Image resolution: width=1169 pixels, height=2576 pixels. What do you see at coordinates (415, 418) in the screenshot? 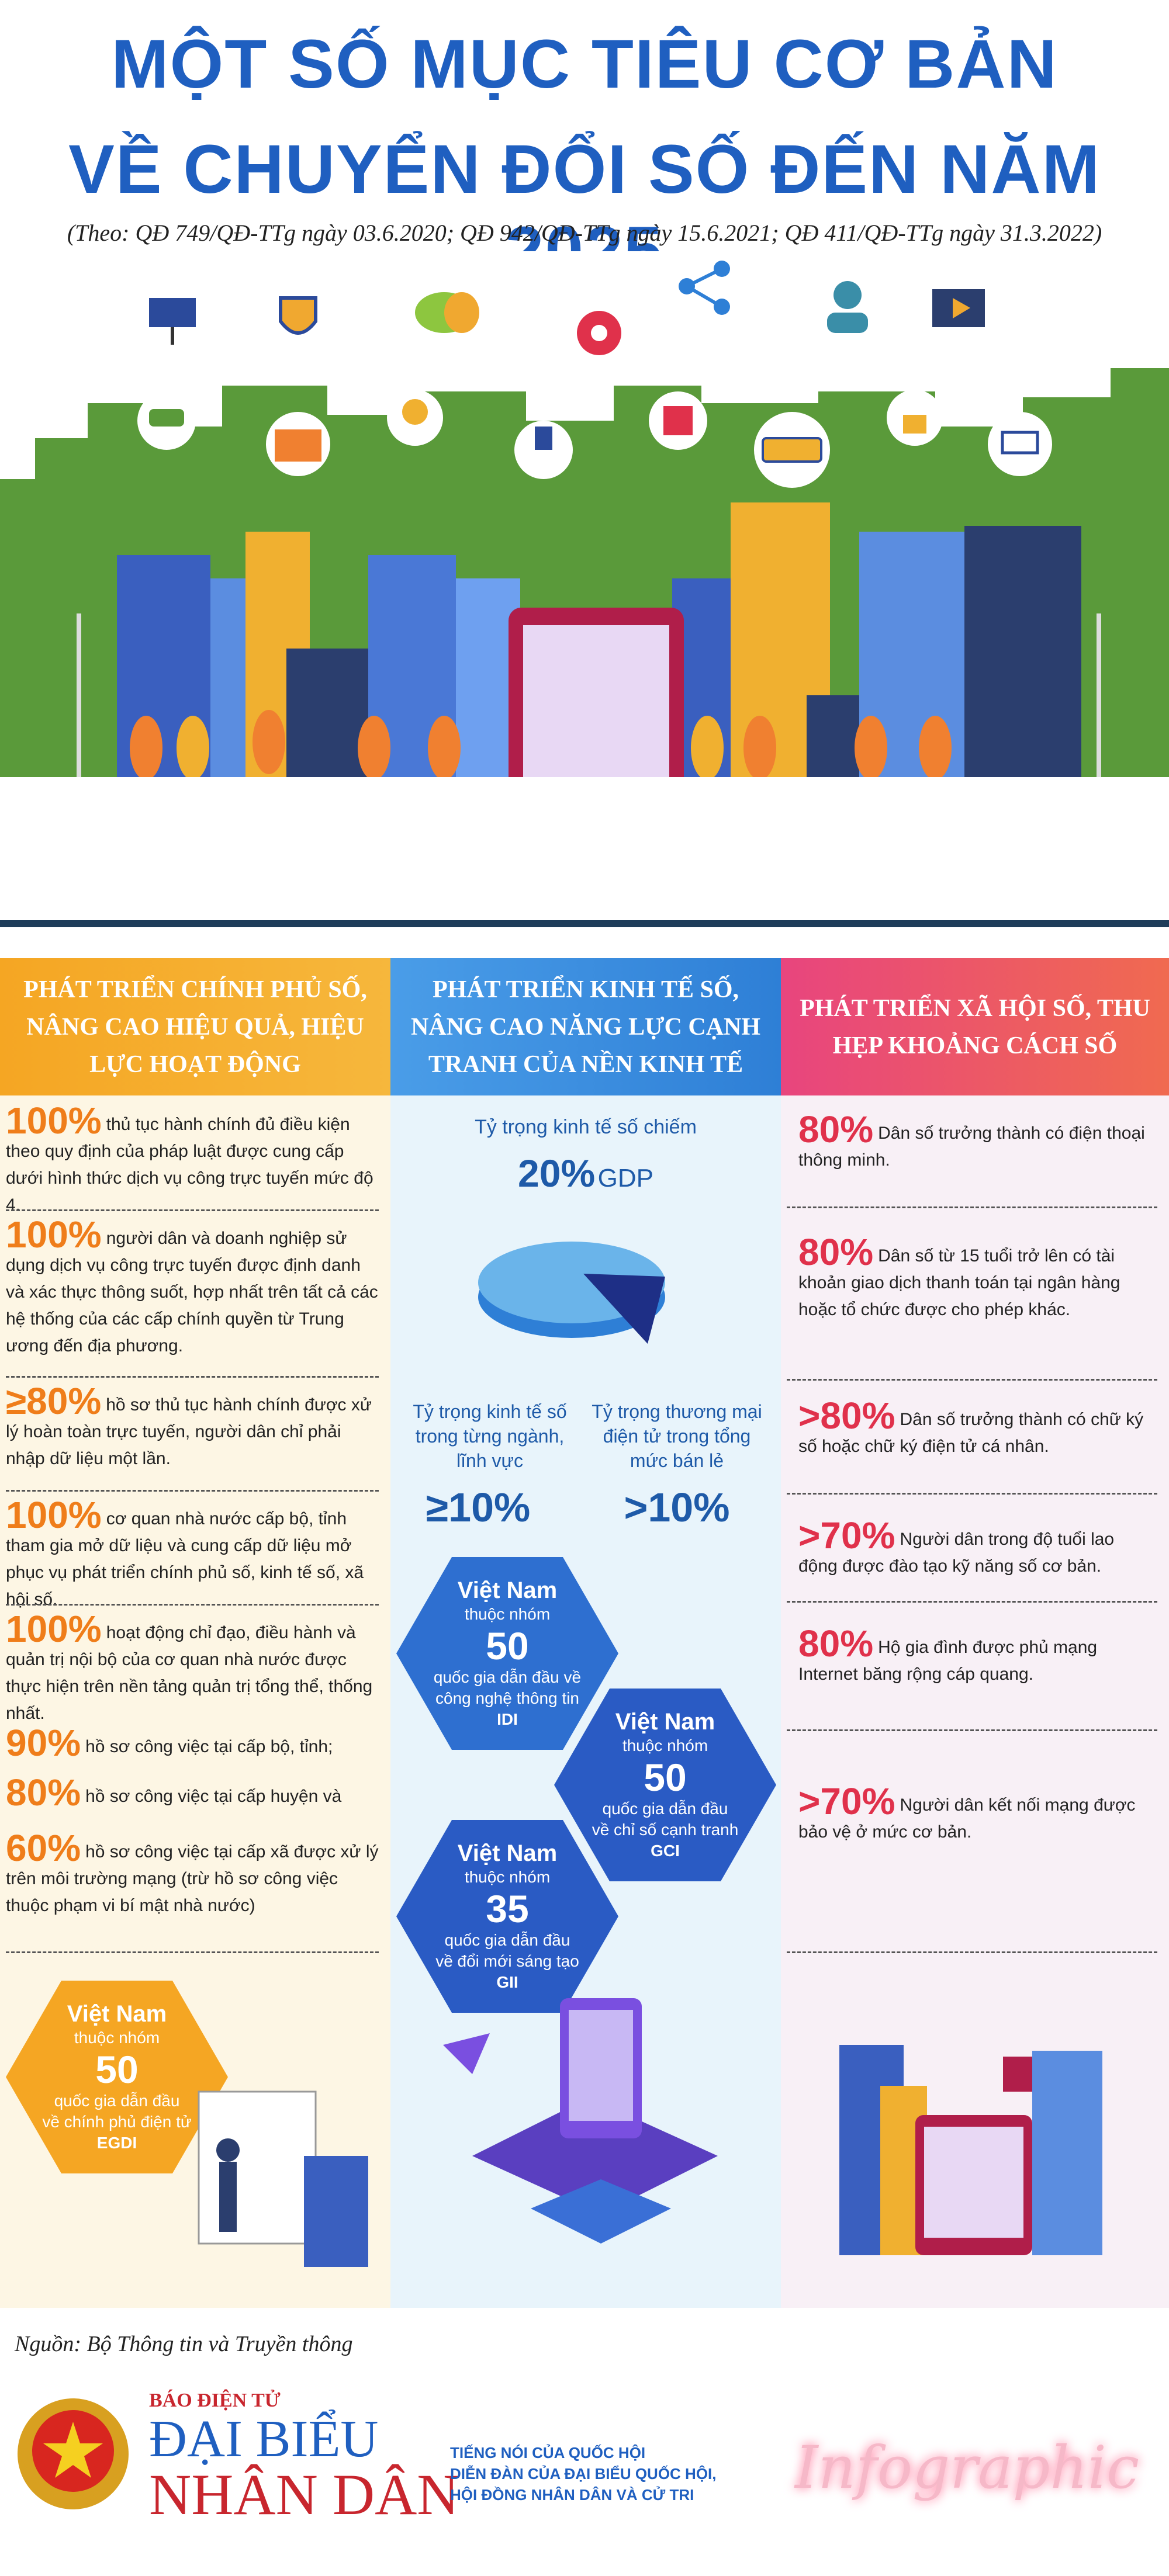
I see `bulb-icon` at bounding box center [415, 418].